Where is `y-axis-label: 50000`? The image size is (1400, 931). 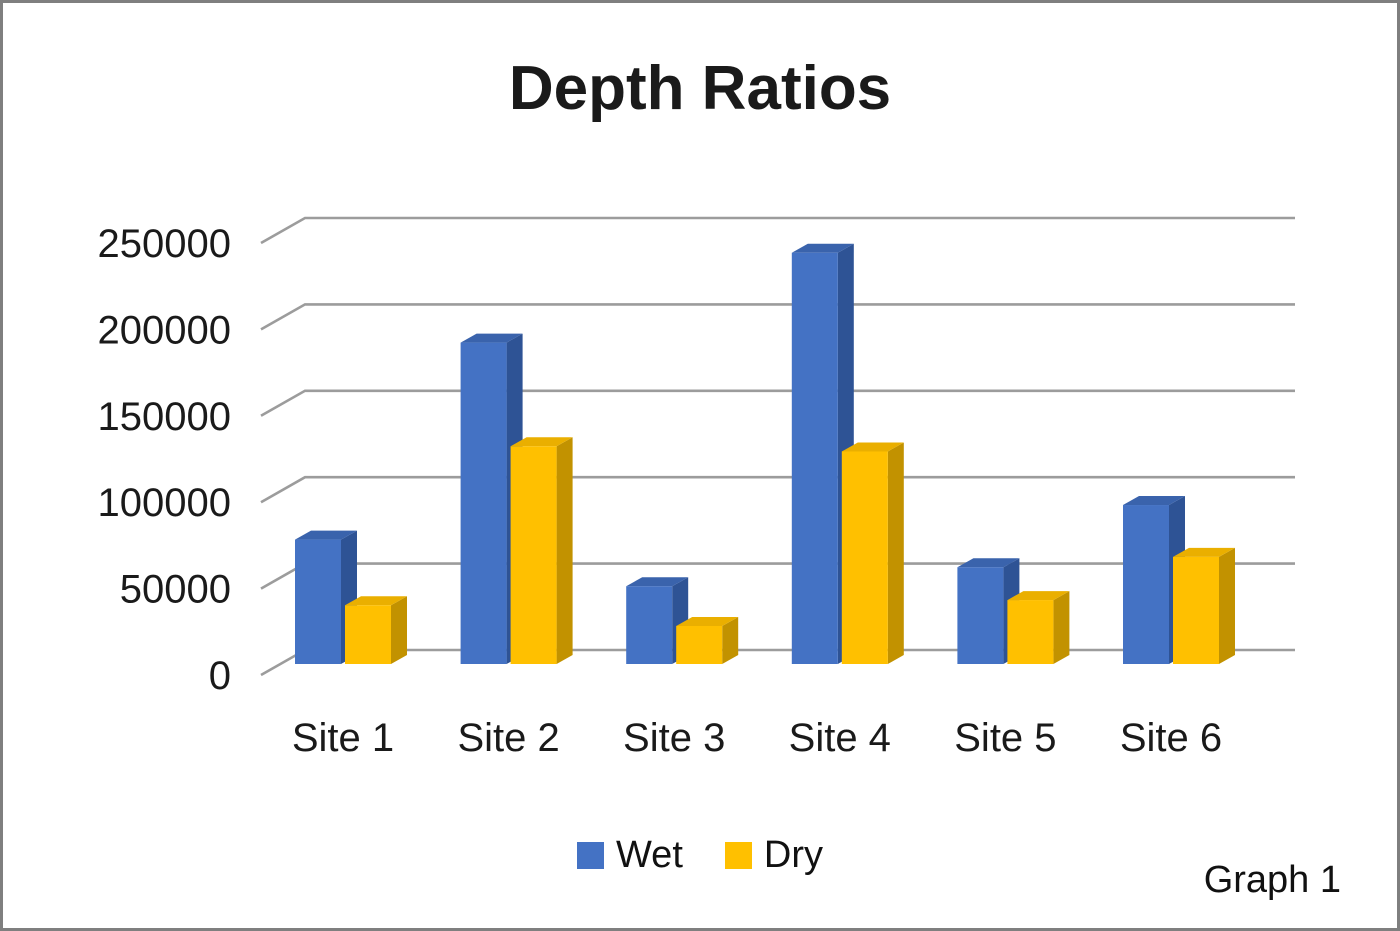 y-axis-label: 50000 is located at coordinates (175, 590).